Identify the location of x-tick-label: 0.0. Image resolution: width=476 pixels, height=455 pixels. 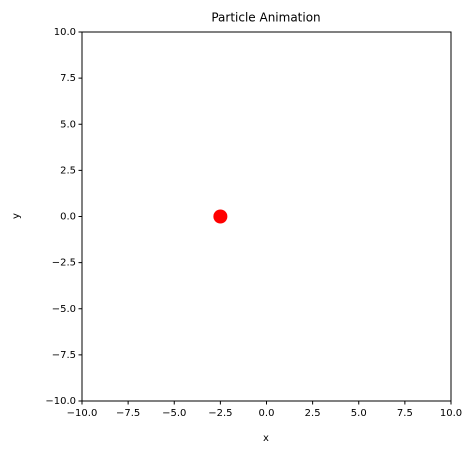
(267, 413).